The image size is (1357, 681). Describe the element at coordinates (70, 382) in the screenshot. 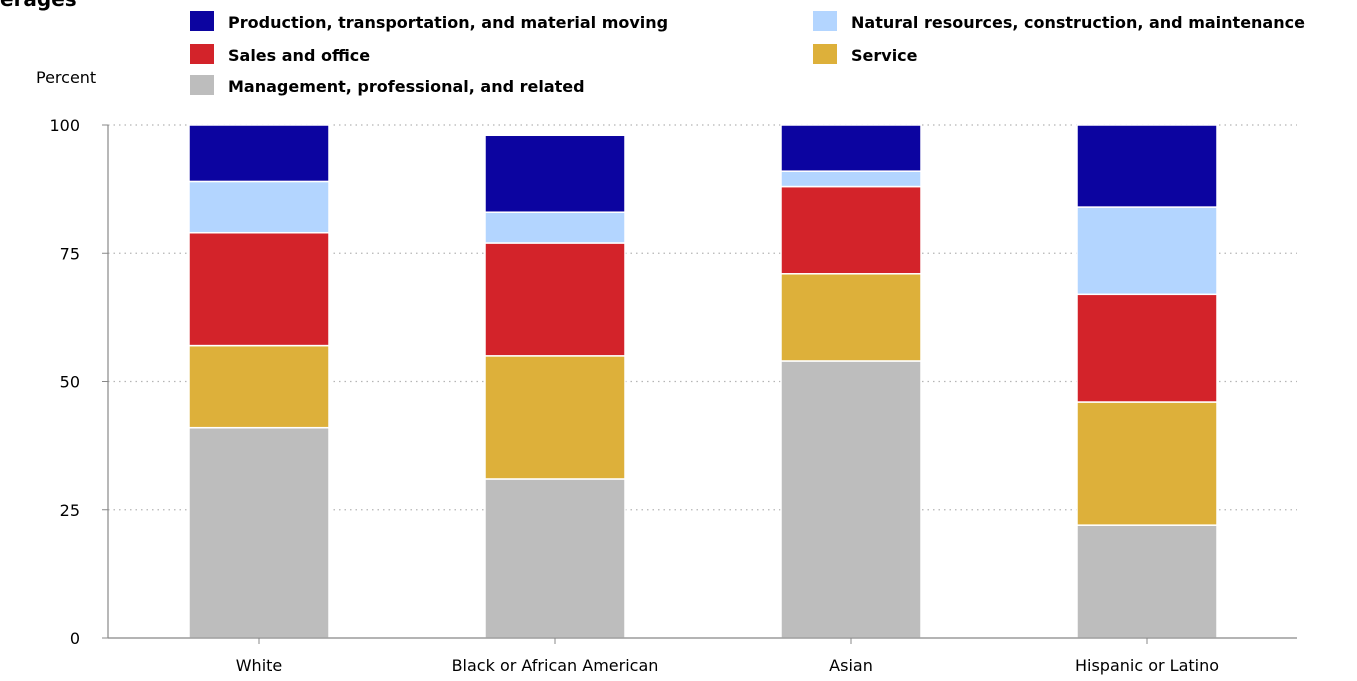

I see `y-tick-label: 50` at that location.